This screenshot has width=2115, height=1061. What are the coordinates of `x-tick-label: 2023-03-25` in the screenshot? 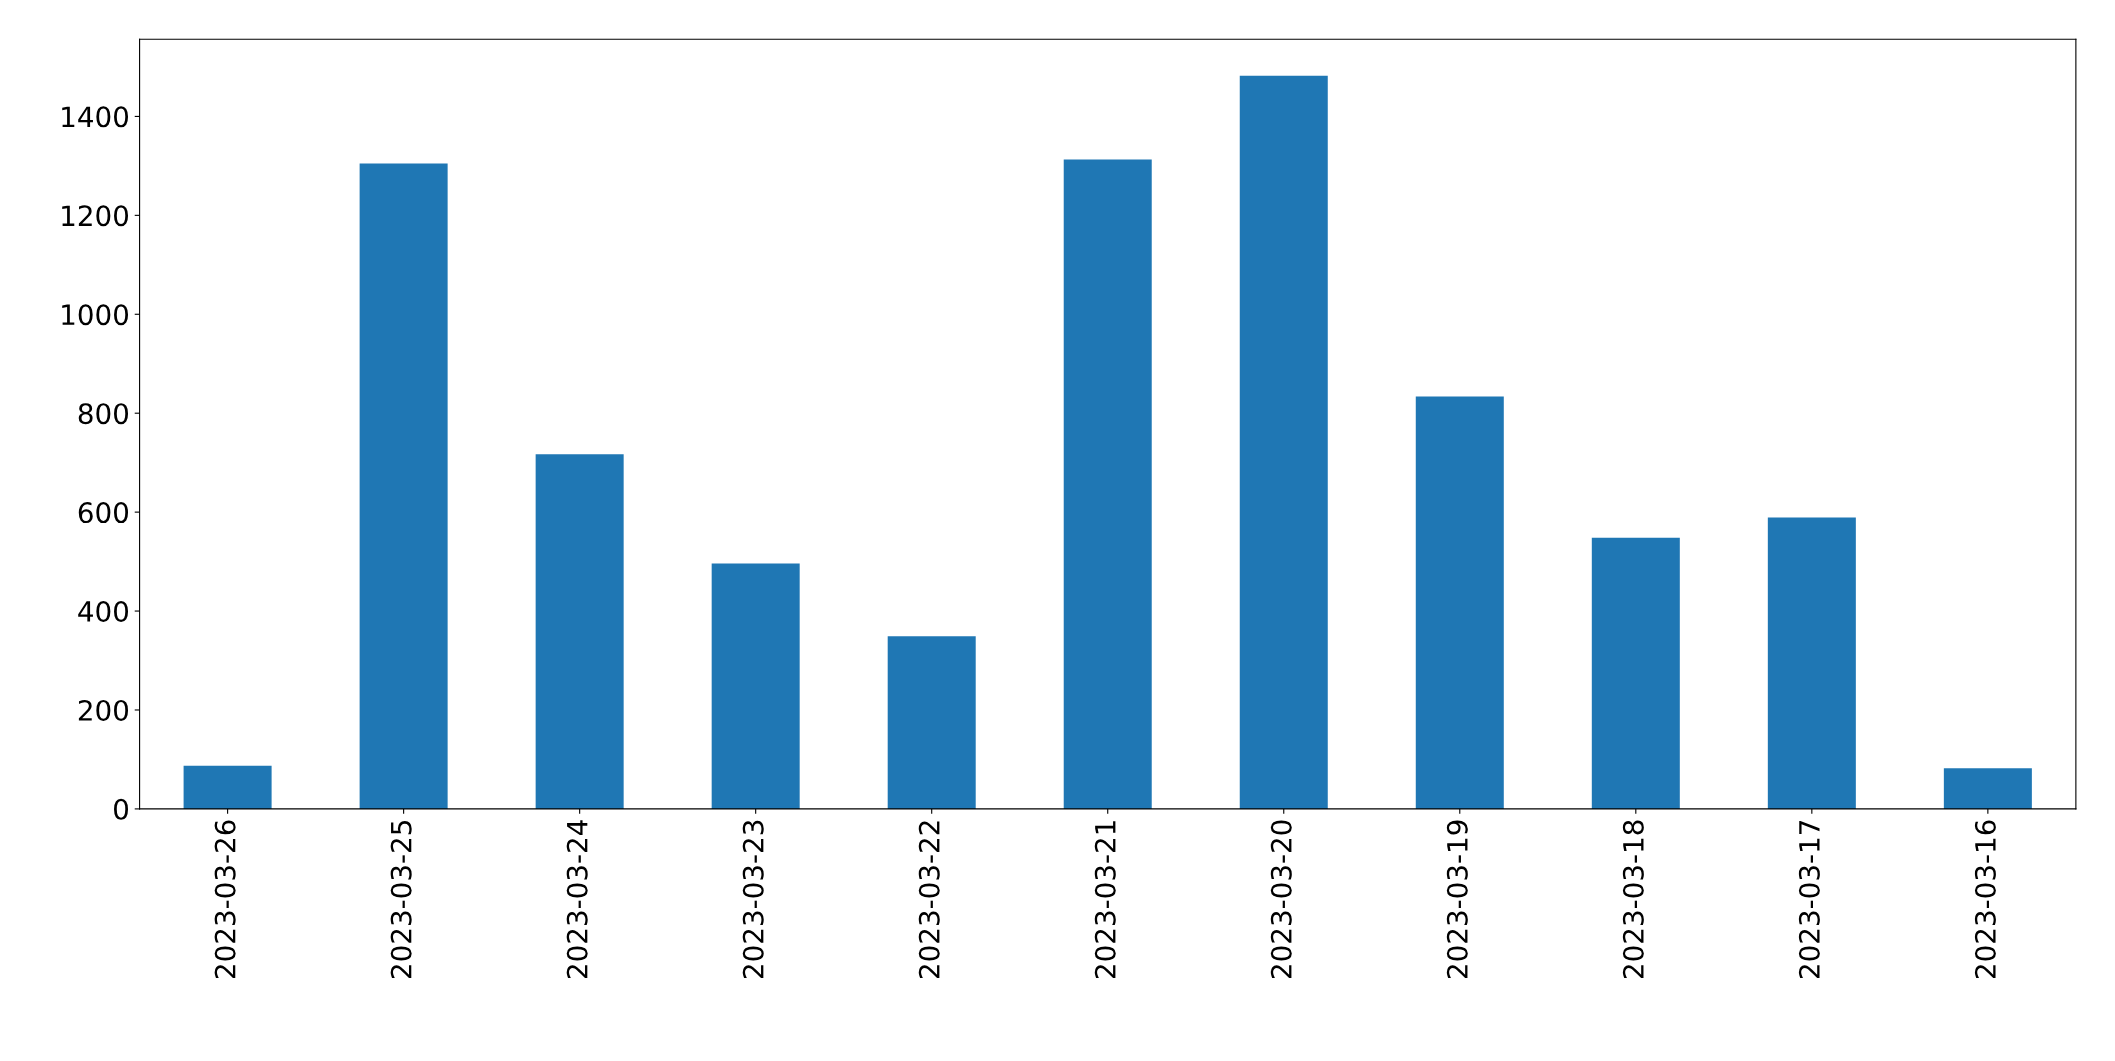 It's located at (401, 900).